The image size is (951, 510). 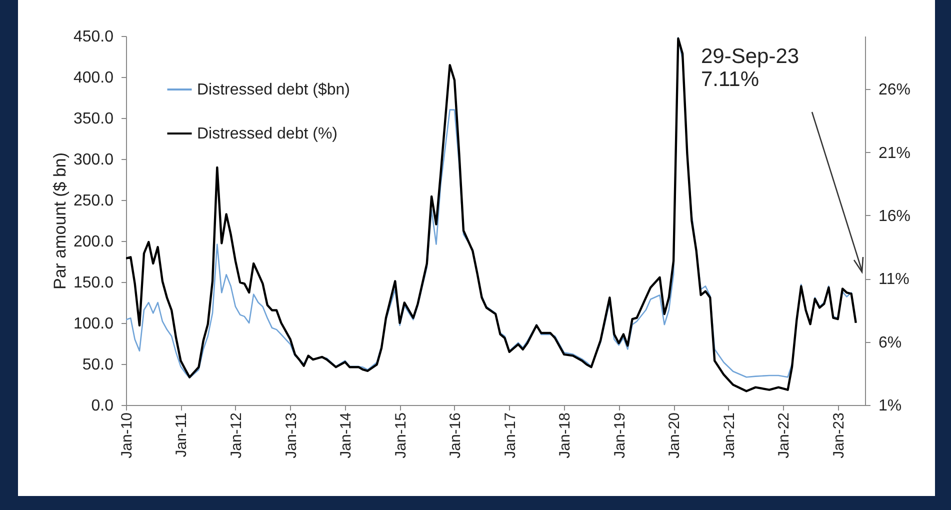 I want to click on y-tick-label: 200.0, so click(x=93, y=242).